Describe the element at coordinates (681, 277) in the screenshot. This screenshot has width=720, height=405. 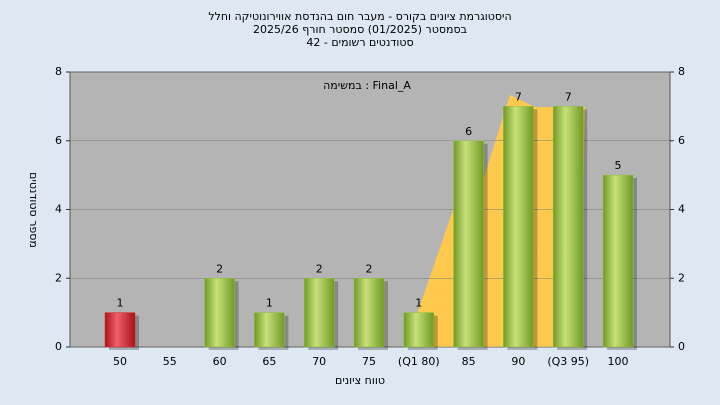
I see `y2-tick-label: 2` at that location.